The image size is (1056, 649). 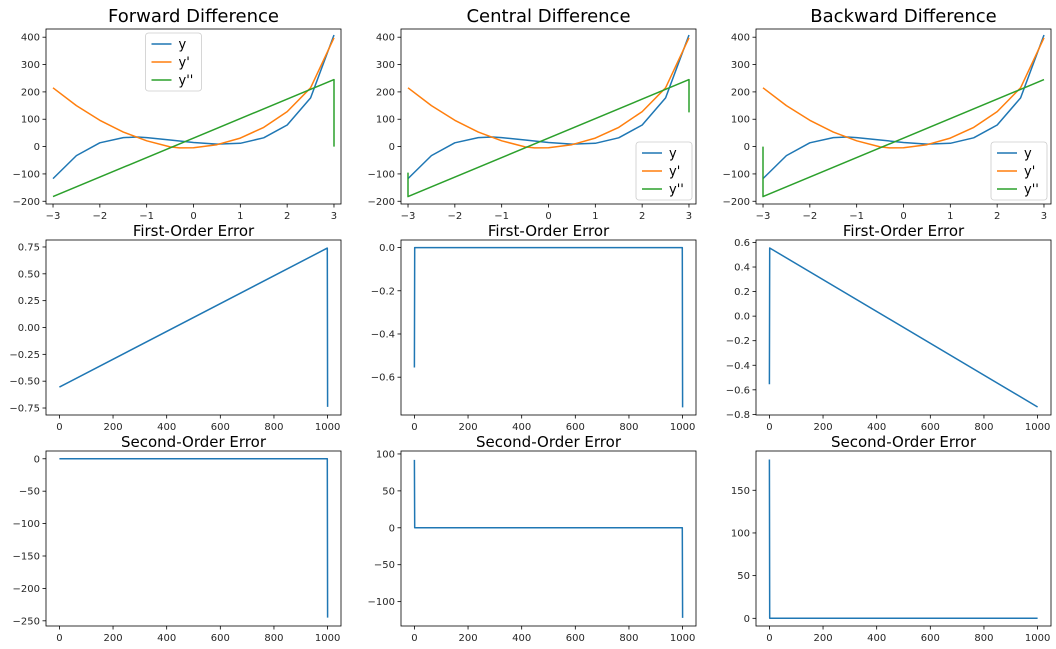 What do you see at coordinates (738, 366) in the screenshot?
I see `y-tick-label: −0.4` at bounding box center [738, 366].